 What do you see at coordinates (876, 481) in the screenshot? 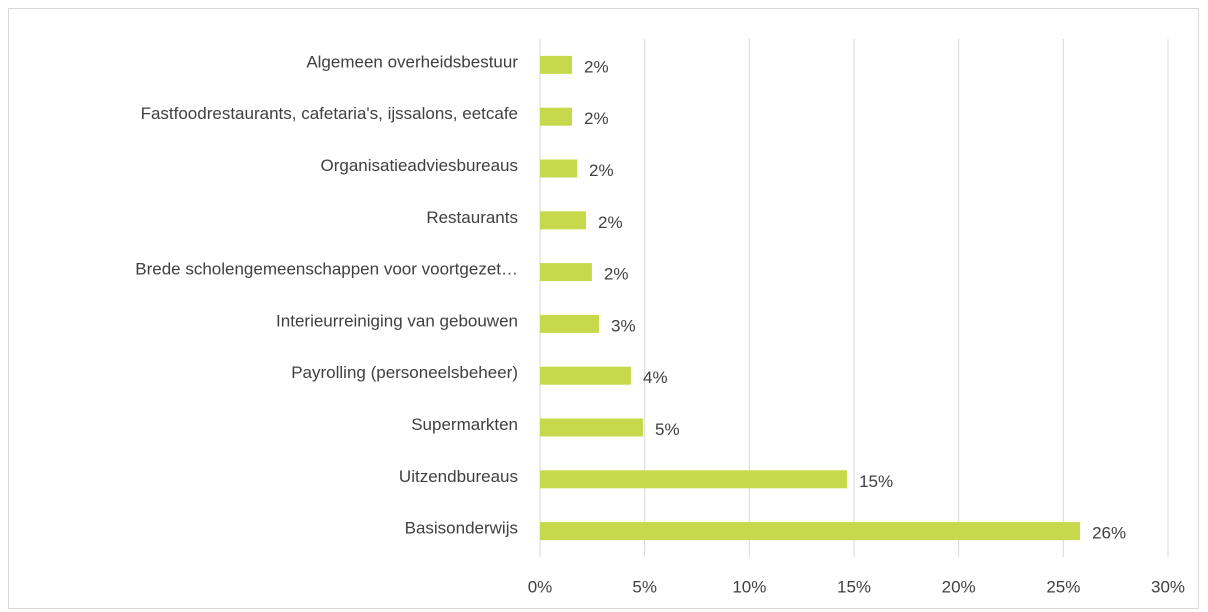
I see `value-label: 15%` at bounding box center [876, 481].